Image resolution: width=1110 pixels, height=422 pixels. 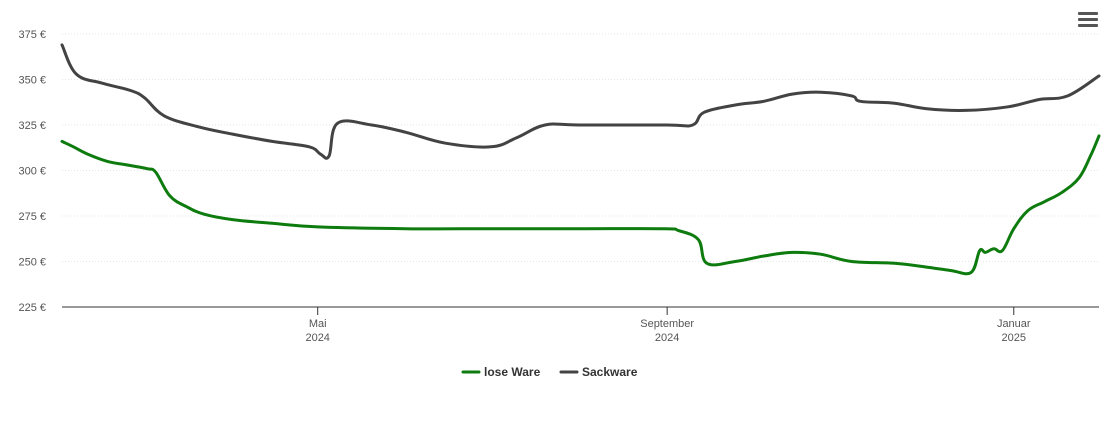 I want to click on y-tick-label: 300 €, so click(x=32, y=172).